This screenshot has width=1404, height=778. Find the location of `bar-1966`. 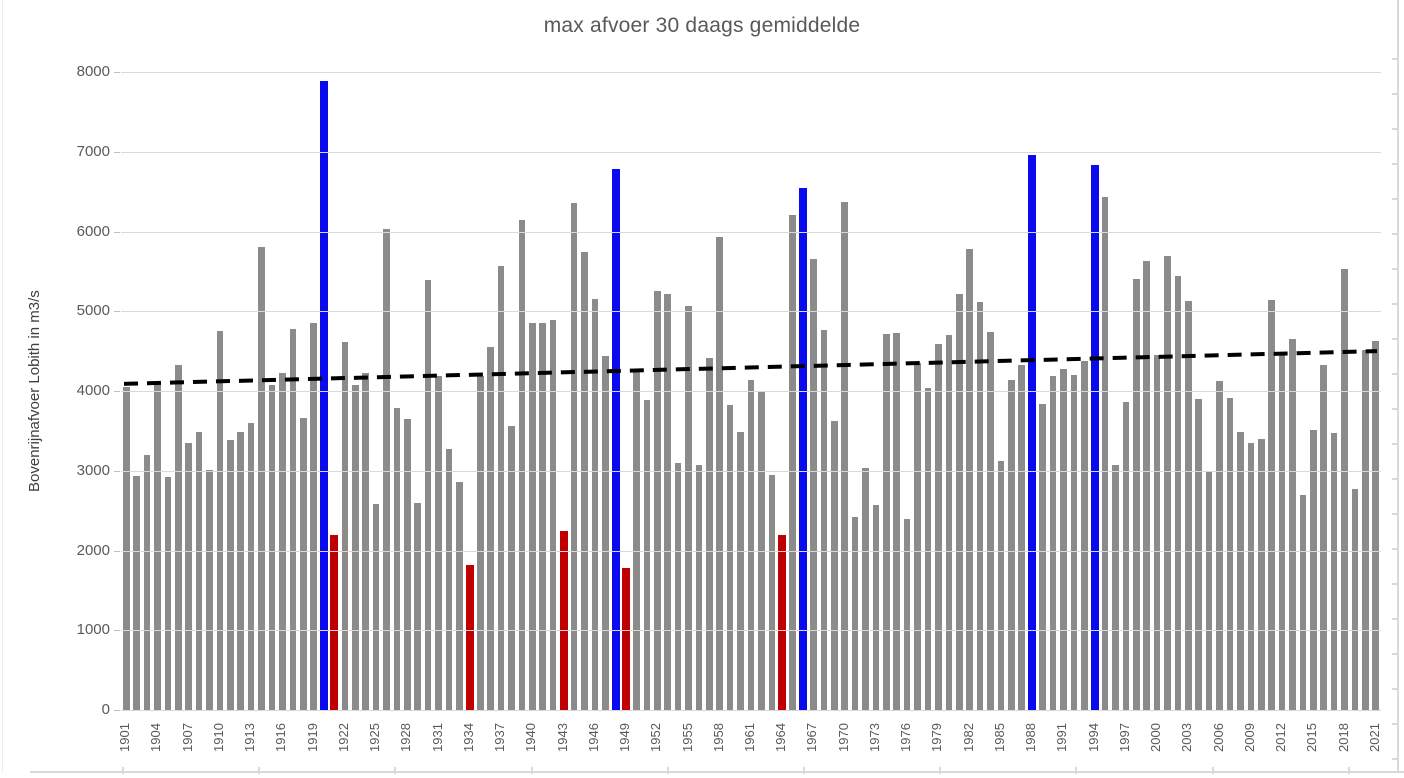

bar-1966 is located at coordinates (803, 449).